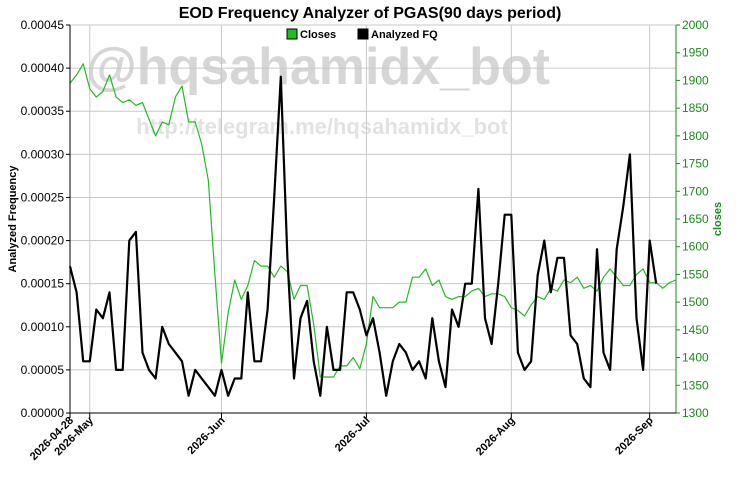  I want to click on legend-swatch-fq, so click(363, 34).